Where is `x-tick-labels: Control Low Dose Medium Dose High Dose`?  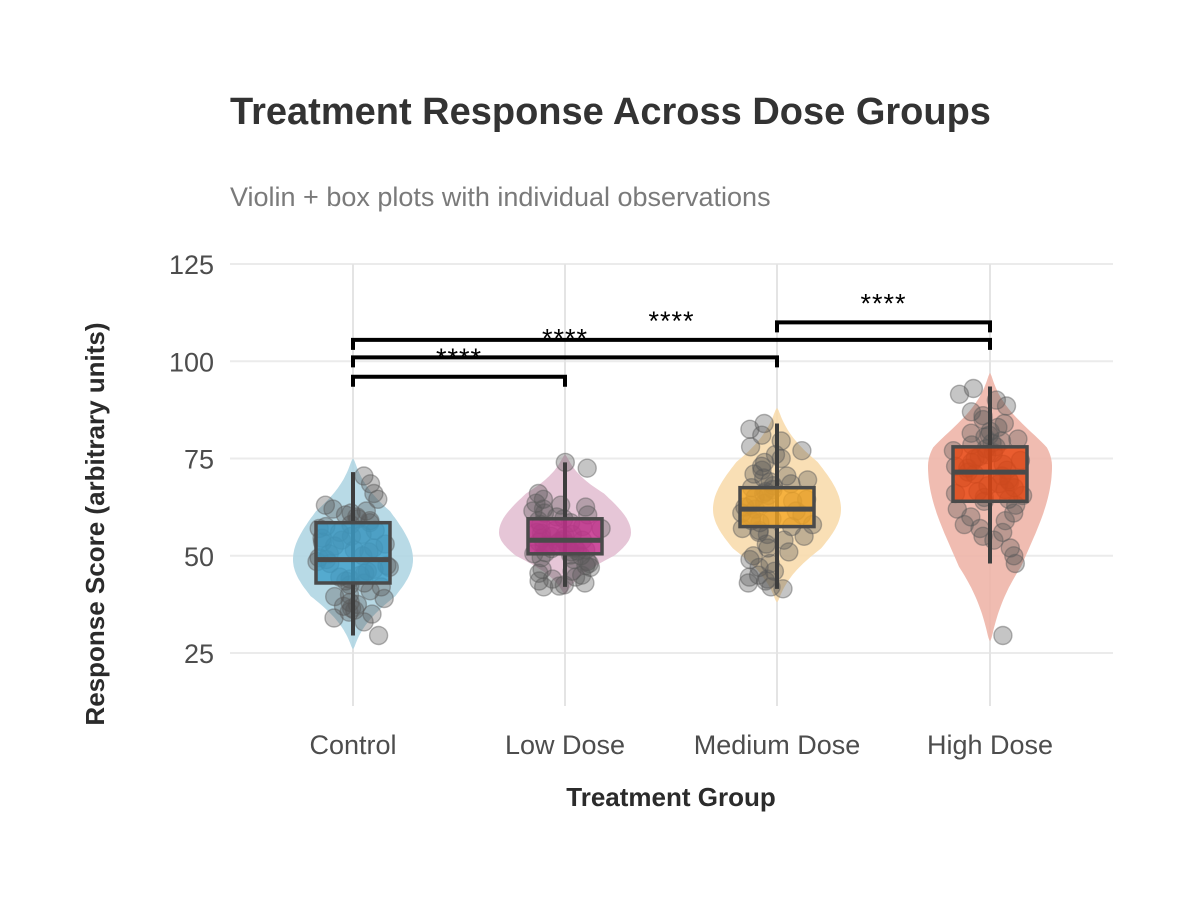
x-tick-labels: Control Low Dose Medium Dose High Dose is located at coordinates (681, 745).